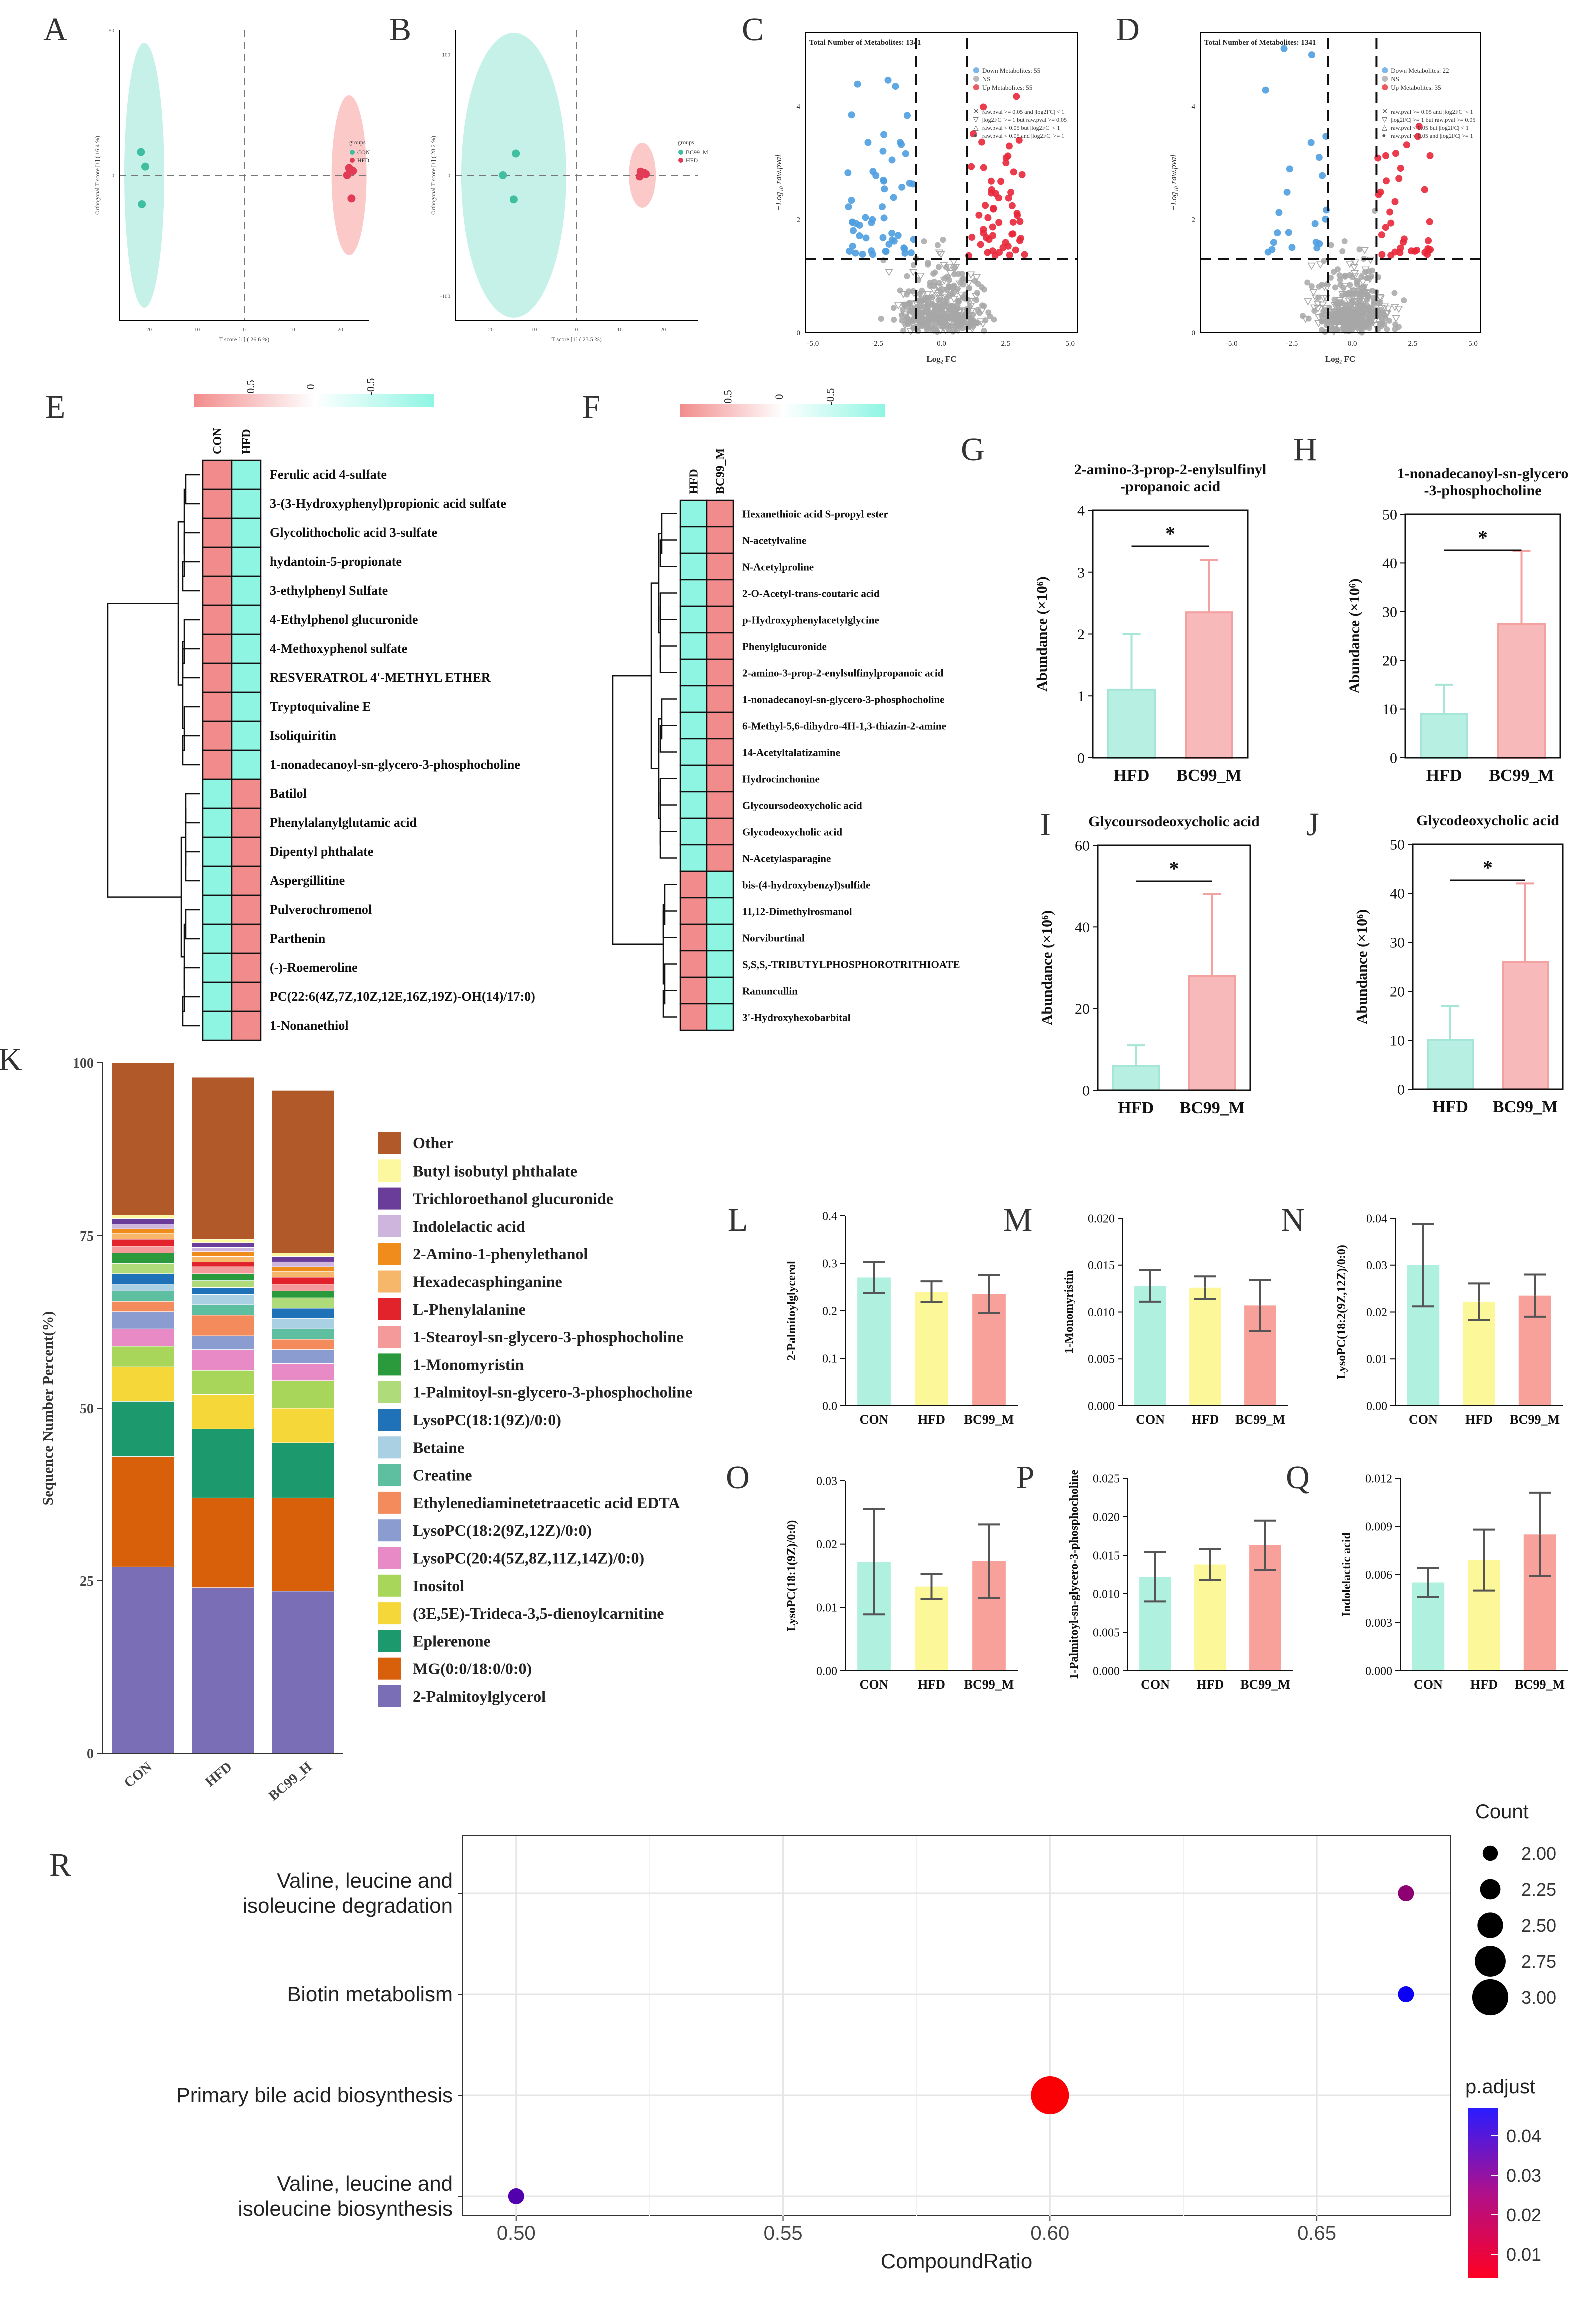 The image size is (1592, 2324). I want to click on size-legend-label: 3.00, so click(1538, 1997).